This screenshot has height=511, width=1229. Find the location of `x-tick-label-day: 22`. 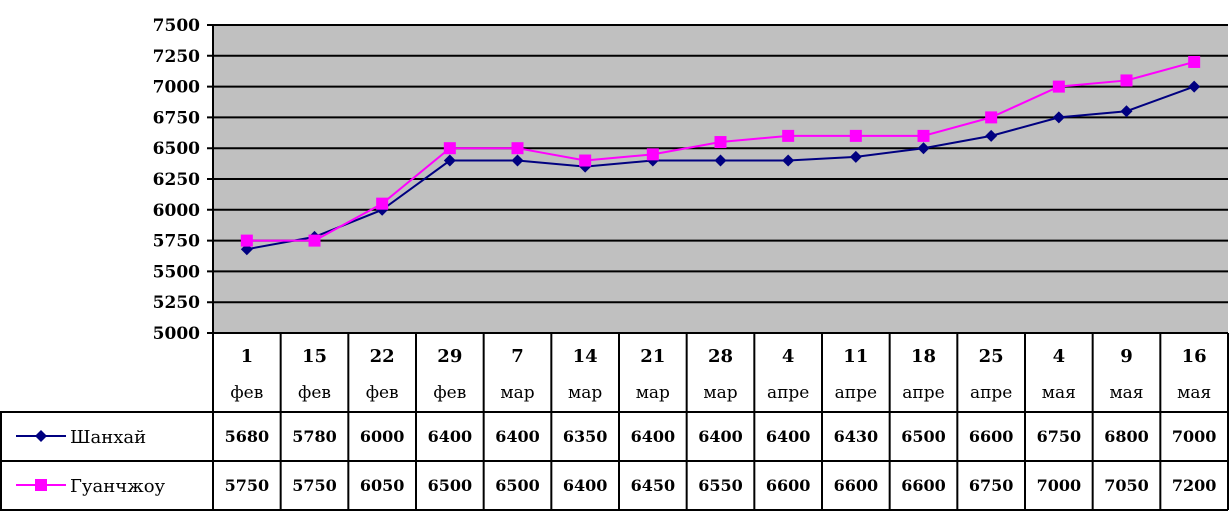

x-tick-label-day: 22 is located at coordinates (382, 356).